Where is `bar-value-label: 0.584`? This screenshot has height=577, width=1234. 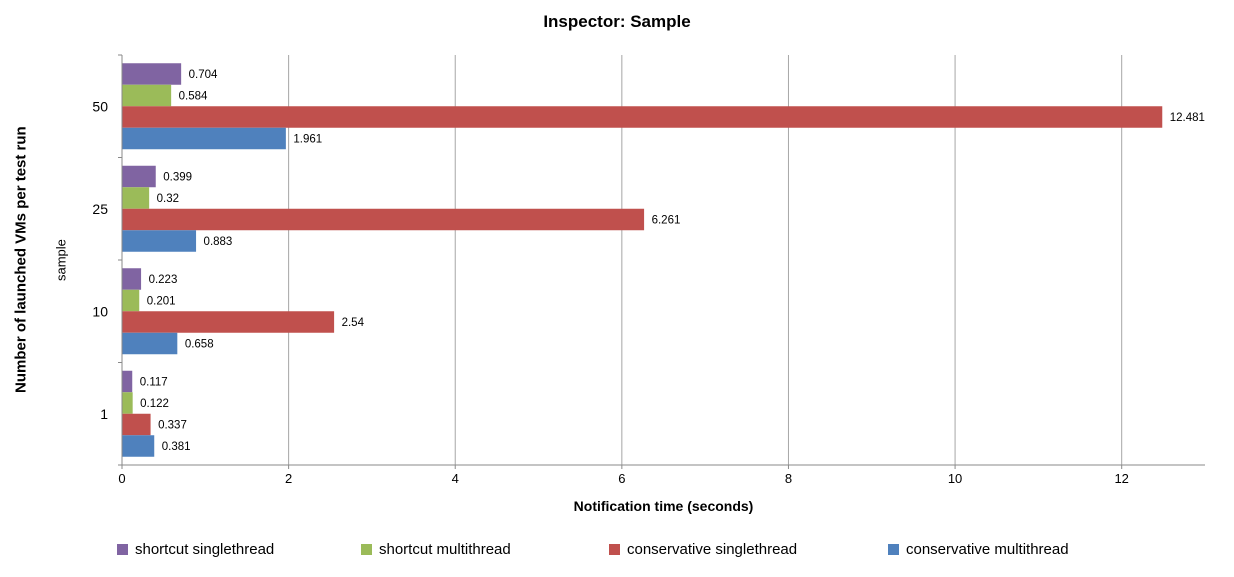 bar-value-label: 0.584 is located at coordinates (193, 97).